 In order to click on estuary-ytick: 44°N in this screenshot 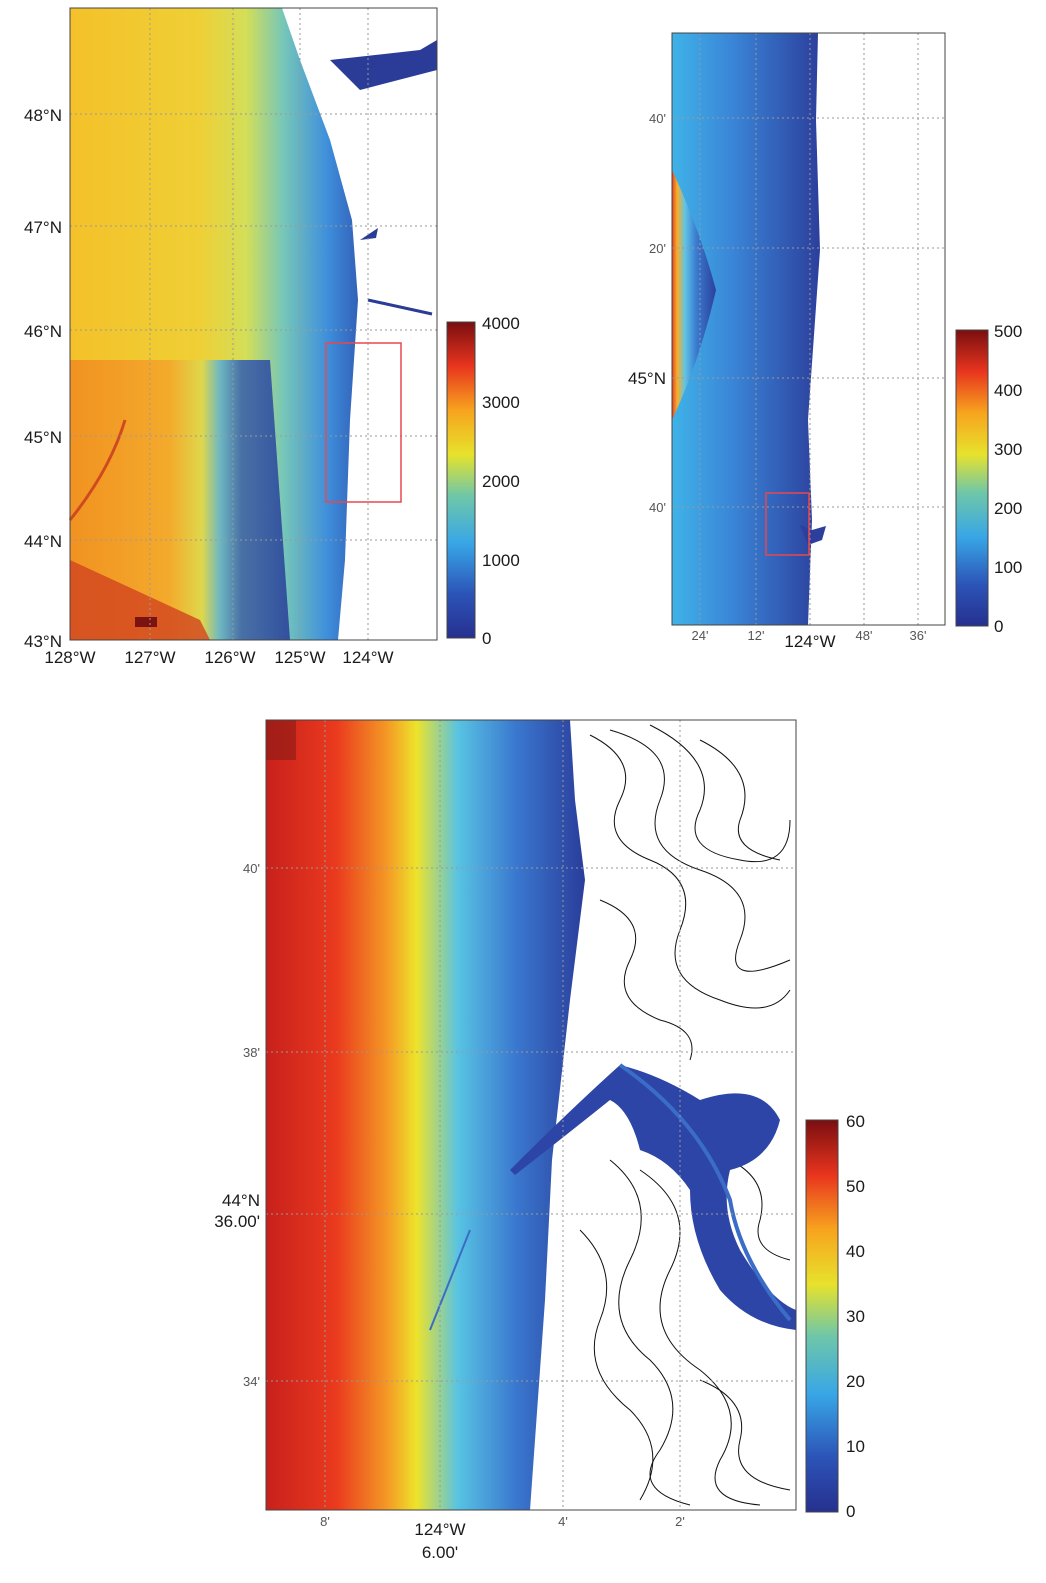, I will do `click(241, 1200)`.